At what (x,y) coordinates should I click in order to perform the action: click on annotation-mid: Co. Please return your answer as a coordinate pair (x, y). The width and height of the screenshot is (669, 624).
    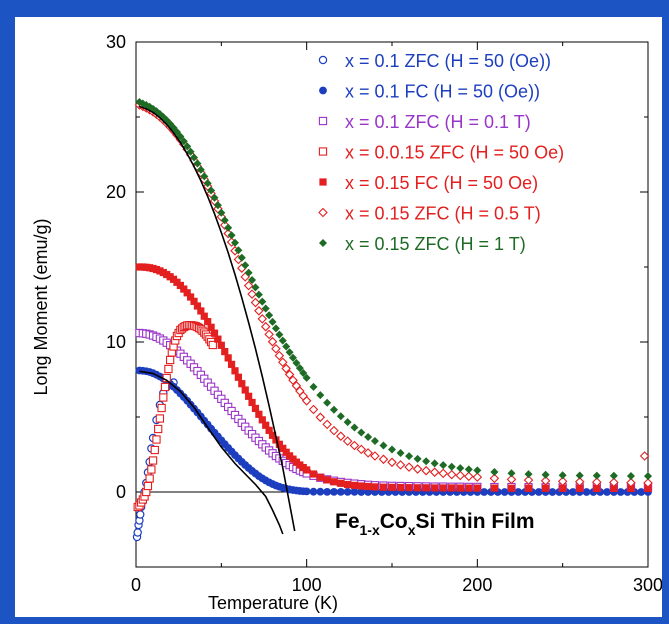
    Looking at the image, I should click on (394, 521).